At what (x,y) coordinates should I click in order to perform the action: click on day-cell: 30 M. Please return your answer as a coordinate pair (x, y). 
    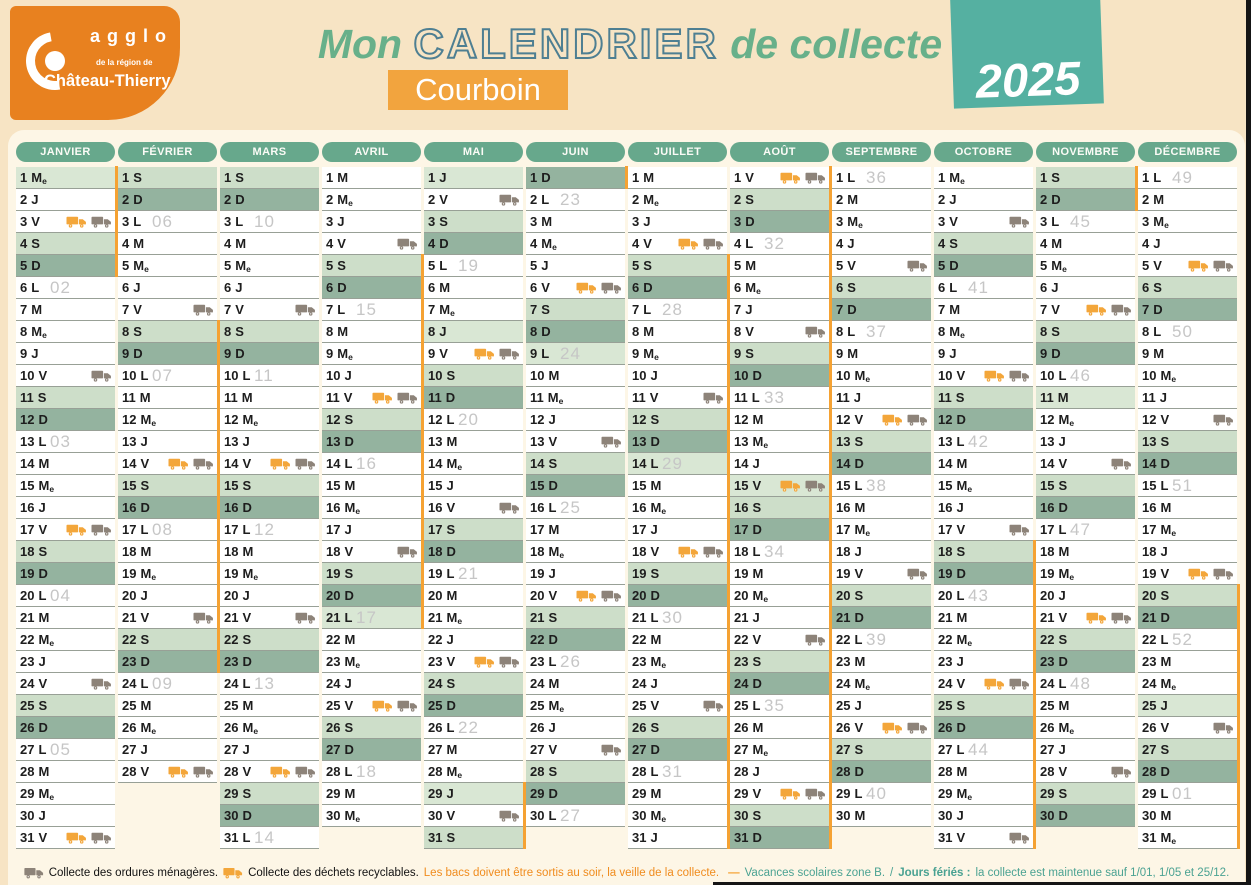
    Looking at the image, I should click on (881, 816).